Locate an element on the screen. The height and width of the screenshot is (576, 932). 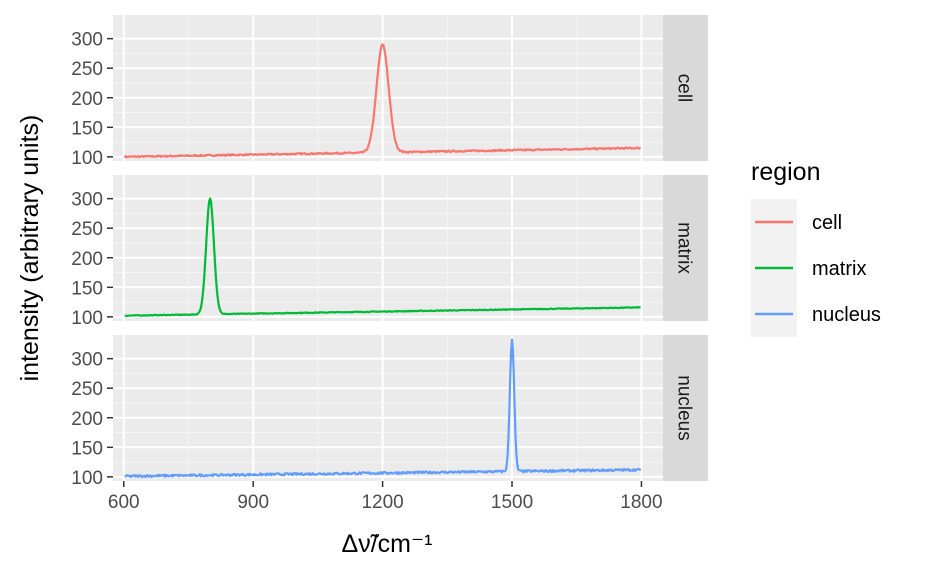
x-tick-label: 600 is located at coordinates (124, 502).